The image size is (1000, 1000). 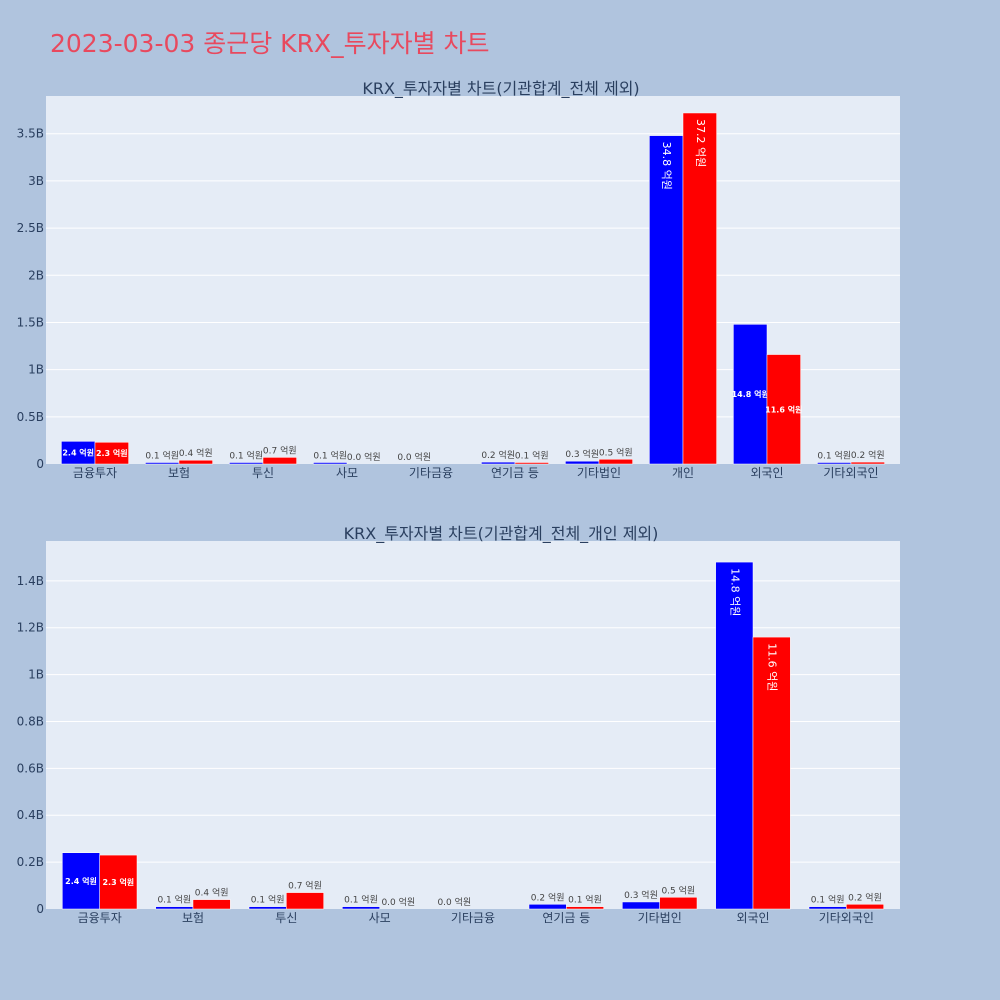 I want to click on y-tick-label: 0.6B, so click(x=30, y=768).